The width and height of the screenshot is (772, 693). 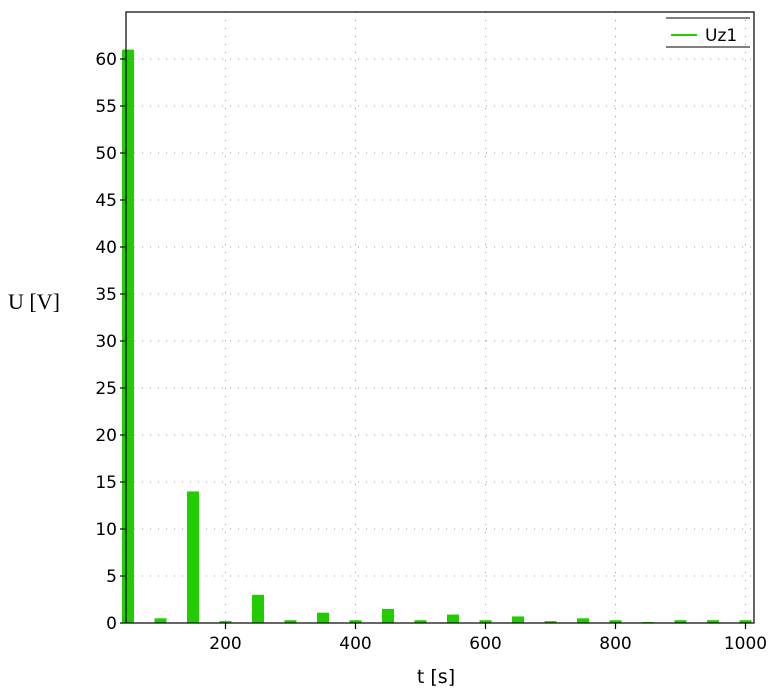 I want to click on x-tick-label: 800, so click(x=615, y=644).